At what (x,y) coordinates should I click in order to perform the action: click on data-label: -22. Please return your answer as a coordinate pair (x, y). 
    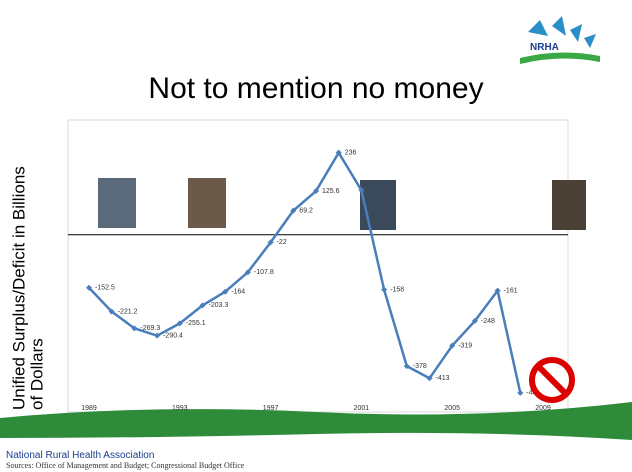
    Looking at the image, I should click on (282, 242).